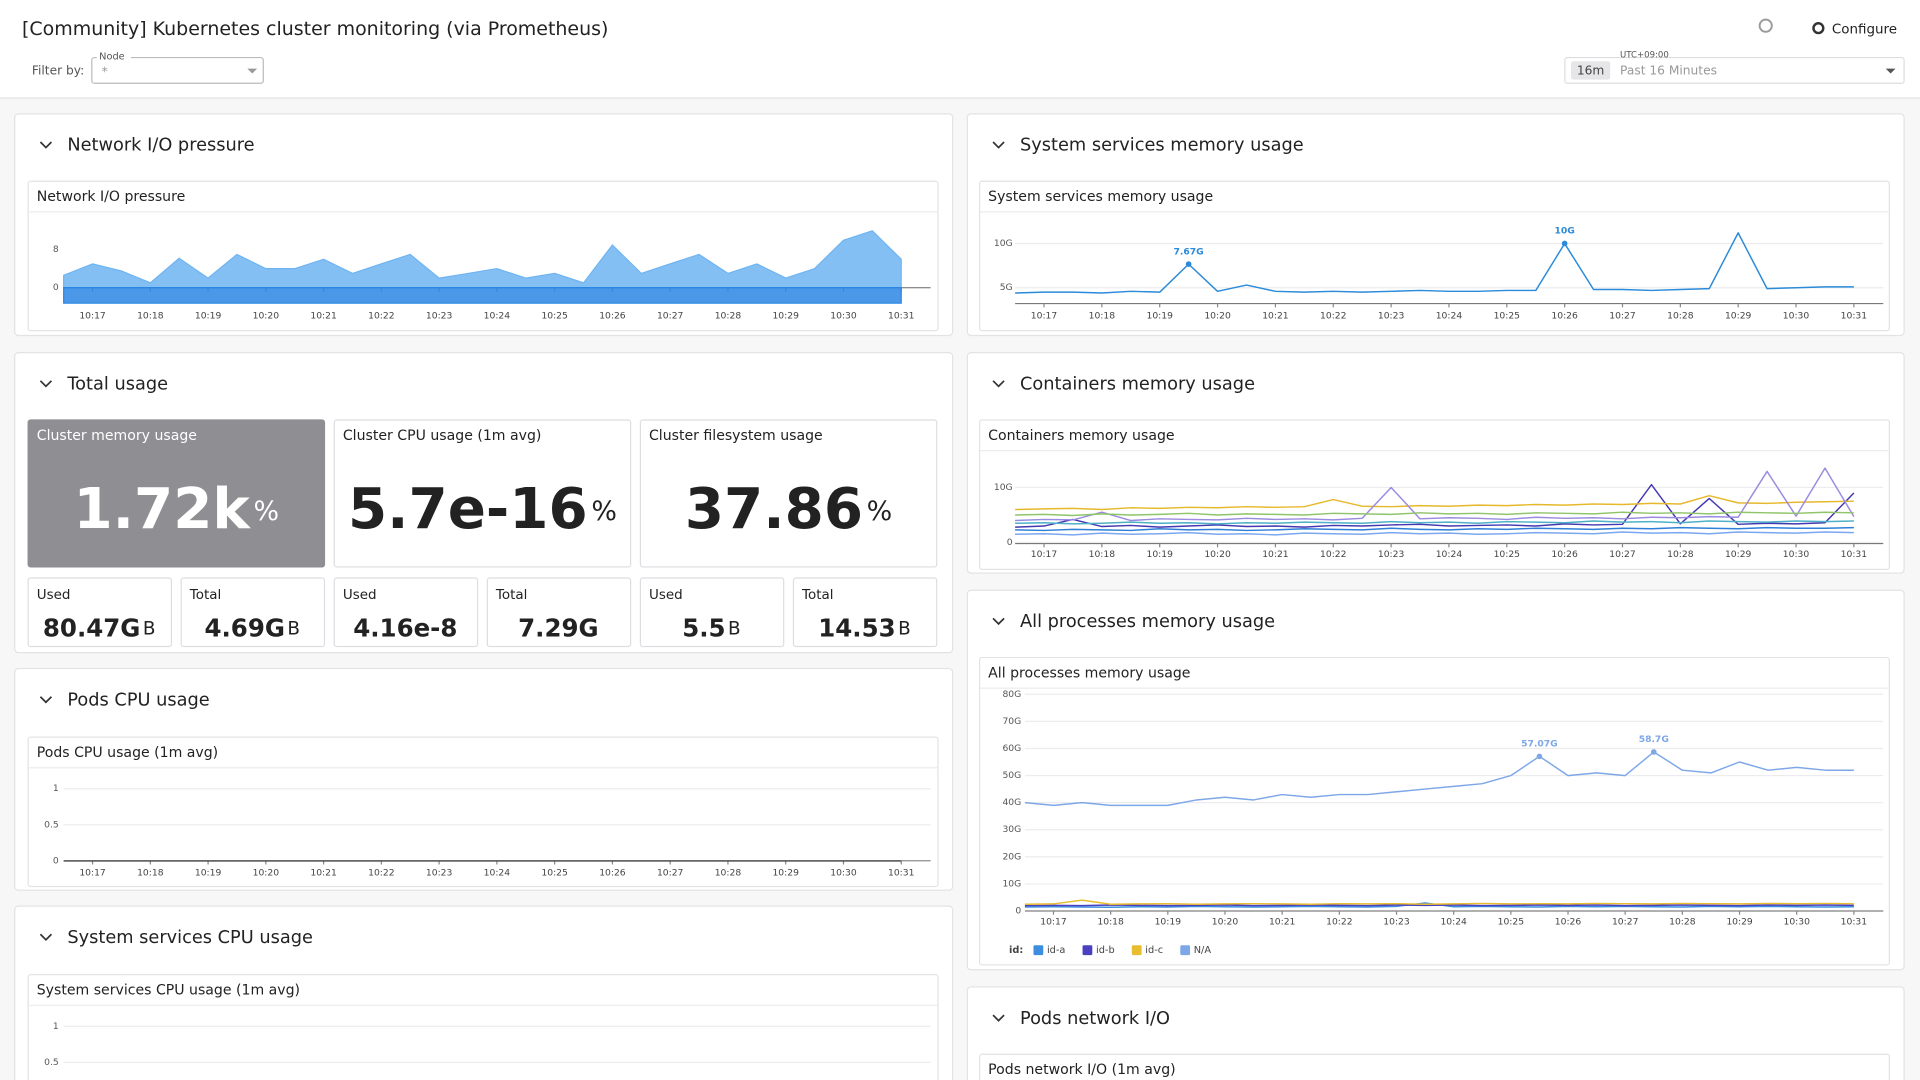 This screenshot has width=1920, height=1080. Describe the element at coordinates (177, 67) in the screenshot. I see `node-filter: Node *` at that location.